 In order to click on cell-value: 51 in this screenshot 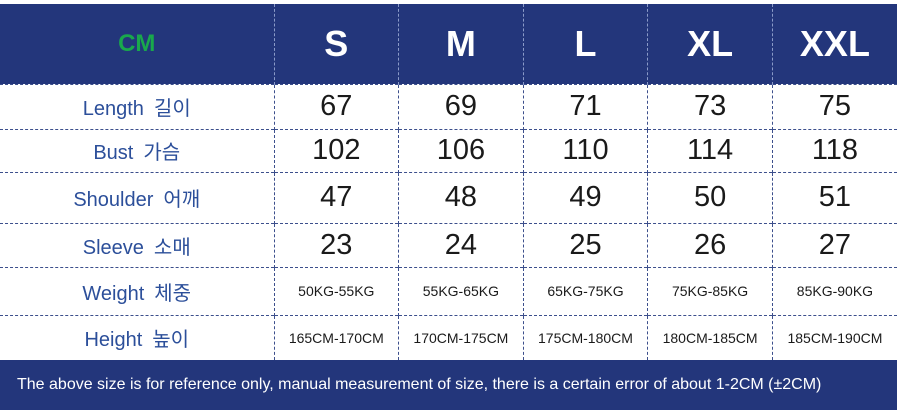, I will do `click(834, 197)`.